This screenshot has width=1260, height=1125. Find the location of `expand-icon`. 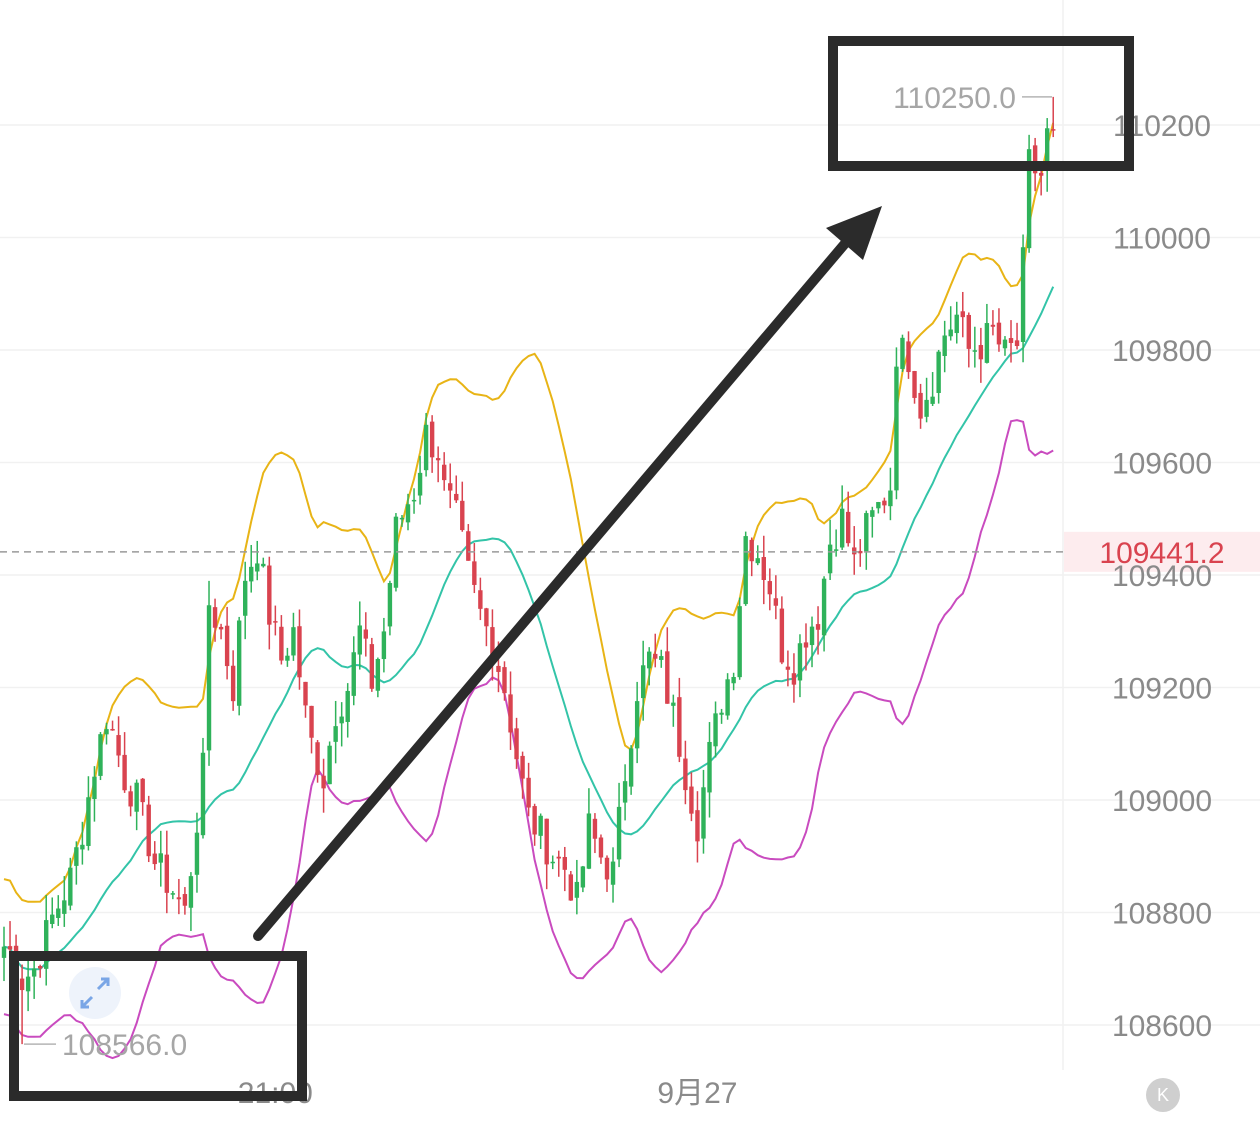

expand-icon is located at coordinates (95, 993).